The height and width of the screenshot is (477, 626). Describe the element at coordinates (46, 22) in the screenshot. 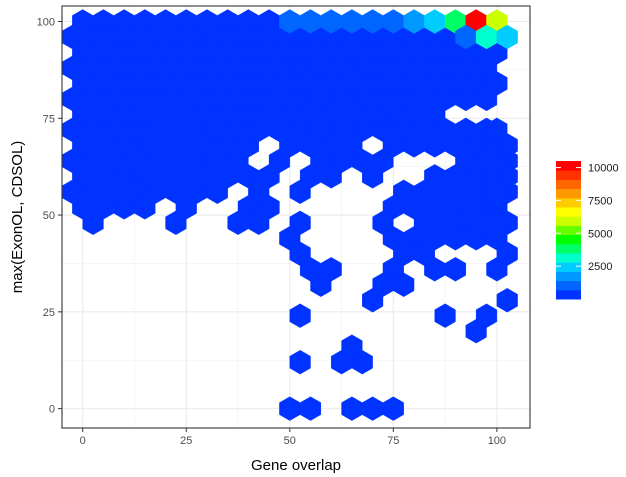

I see `y-tick-label: 100` at that location.